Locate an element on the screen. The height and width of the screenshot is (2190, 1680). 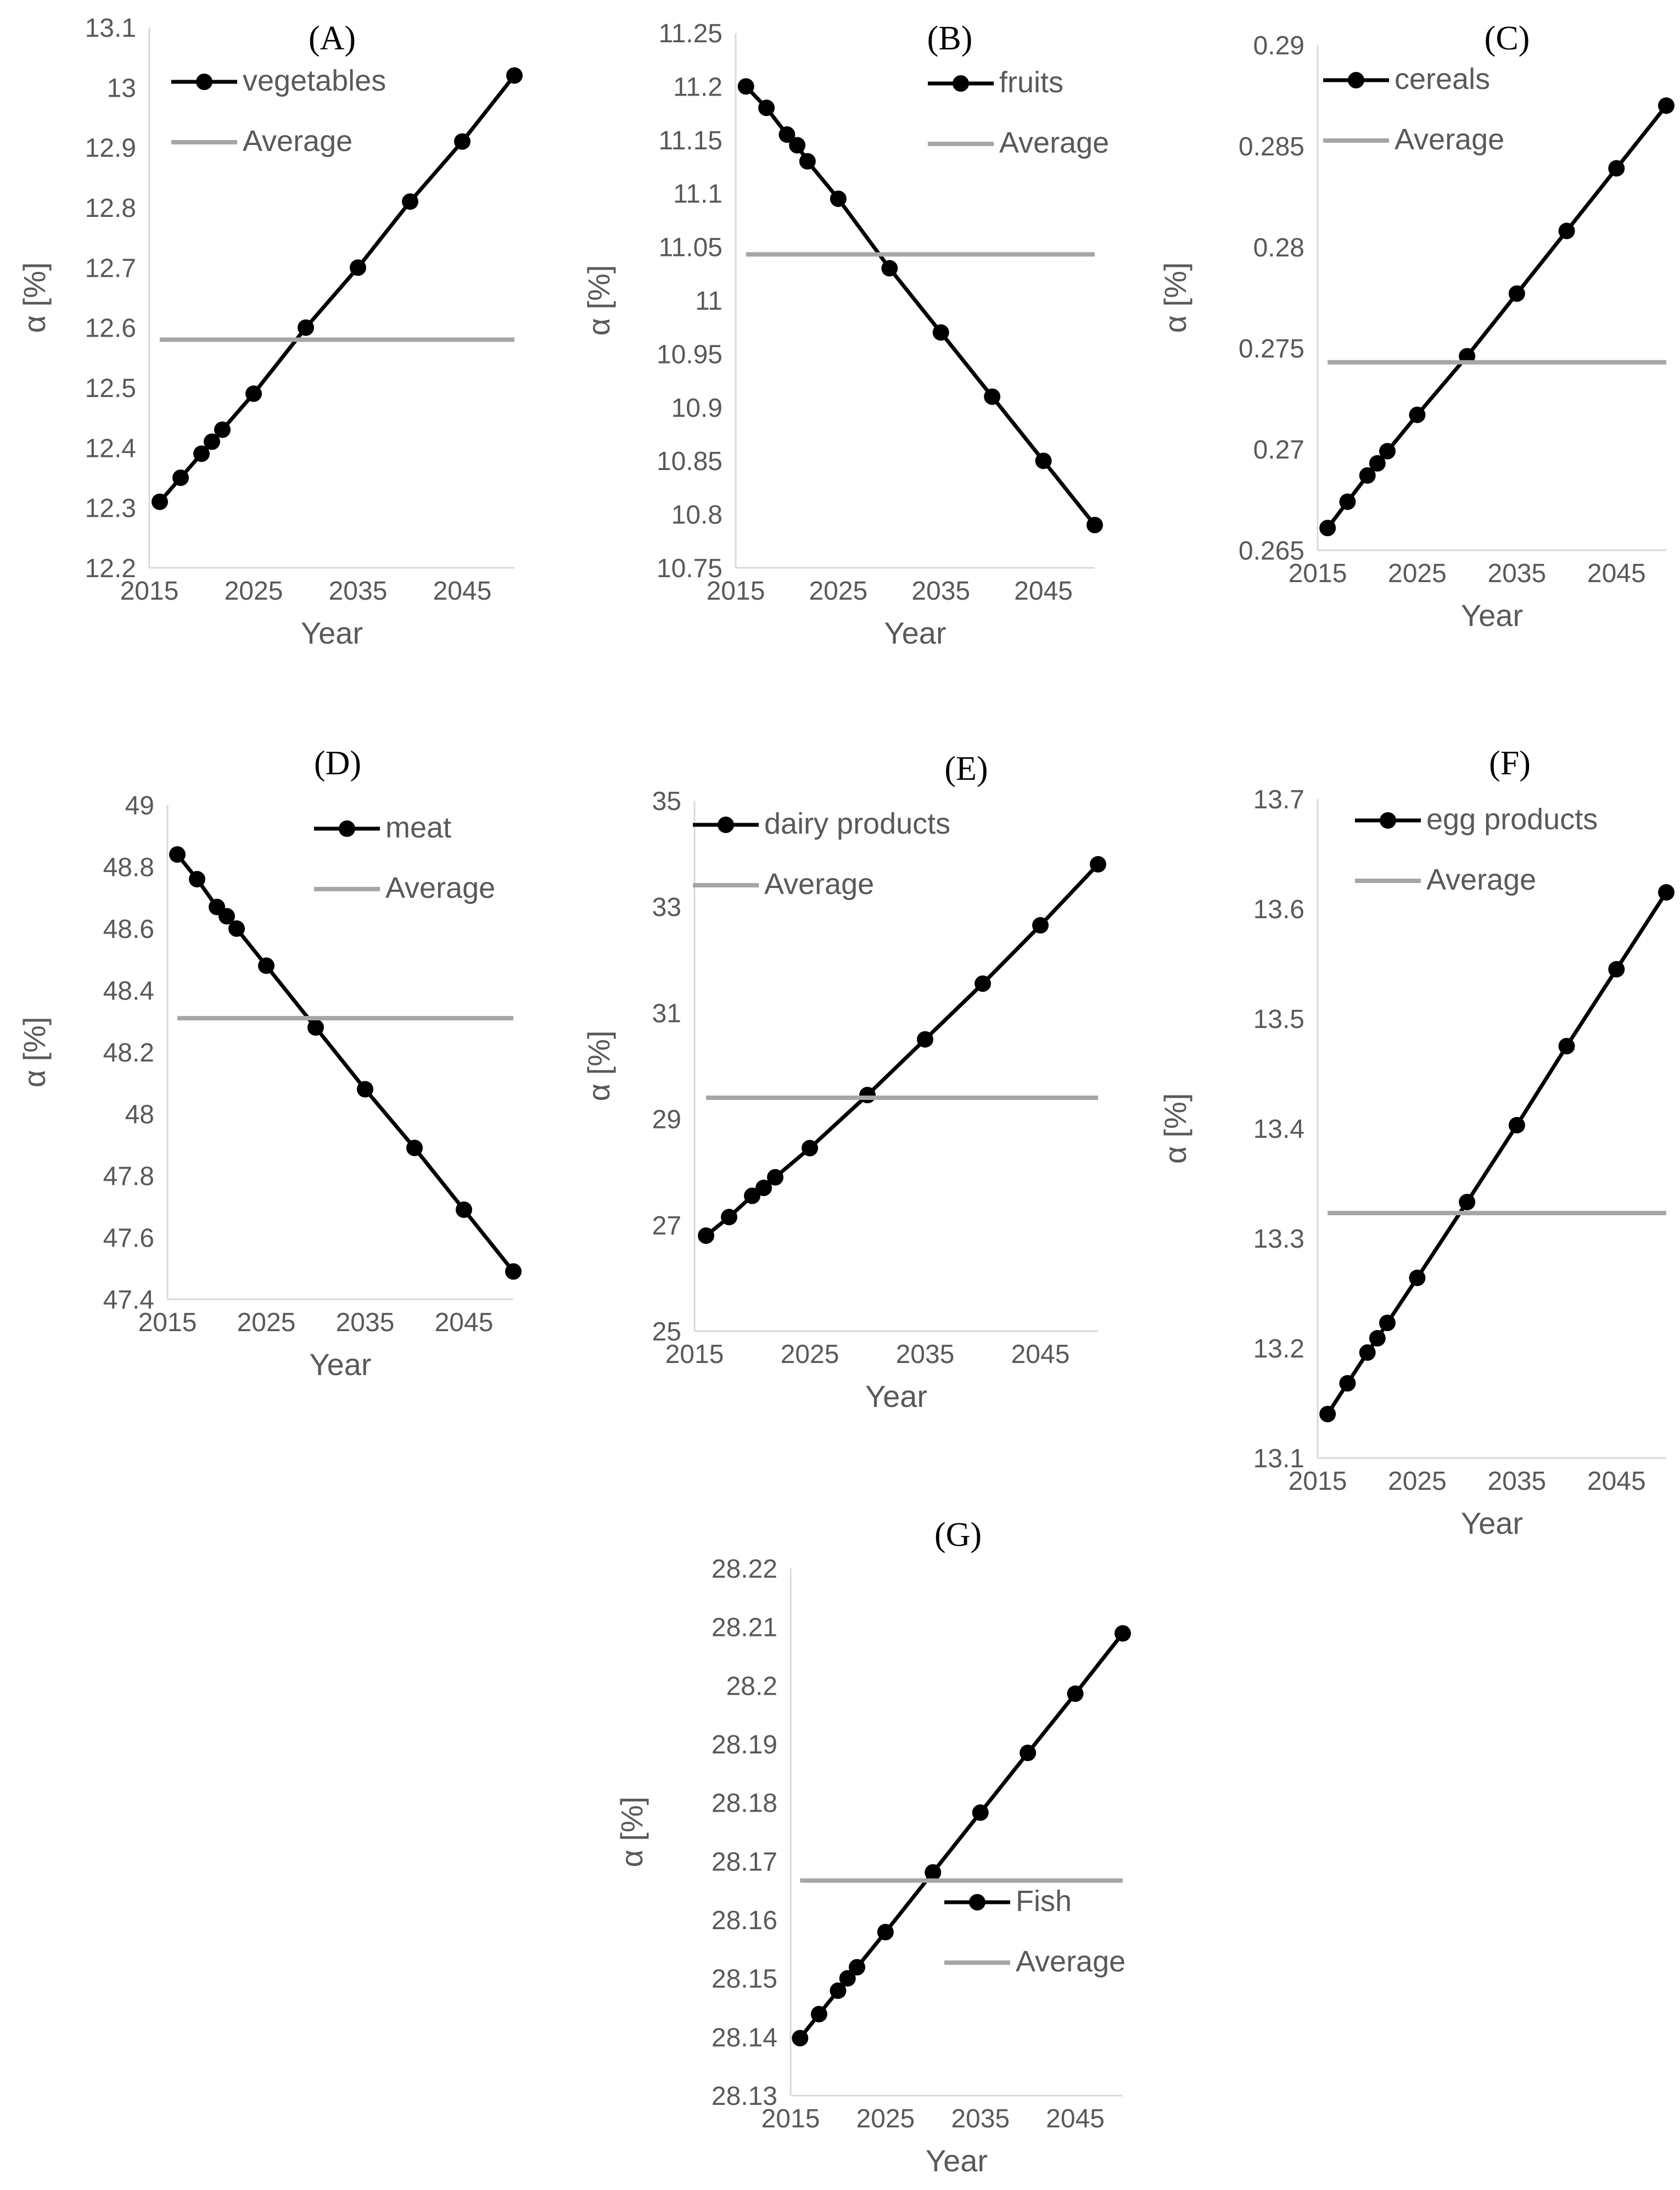
y-tick-label: 10.85 is located at coordinates (690, 461).